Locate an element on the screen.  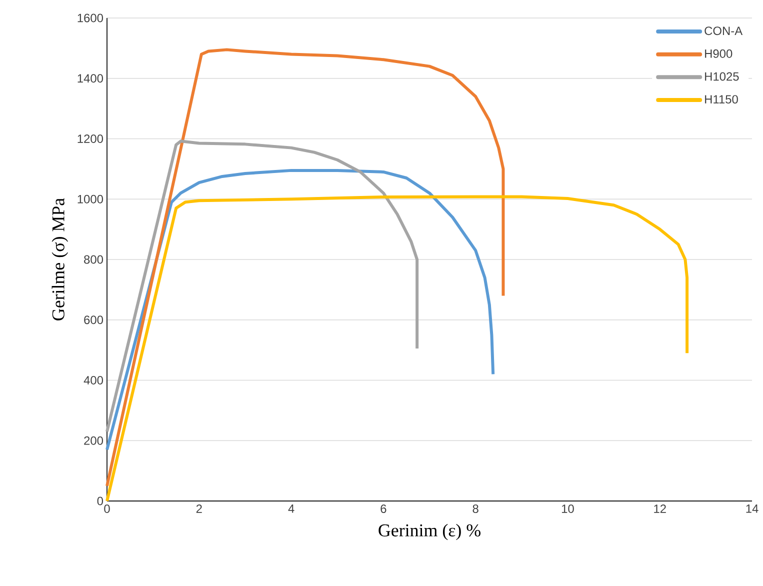
x-tick-label: 4 is located at coordinates (291, 508).